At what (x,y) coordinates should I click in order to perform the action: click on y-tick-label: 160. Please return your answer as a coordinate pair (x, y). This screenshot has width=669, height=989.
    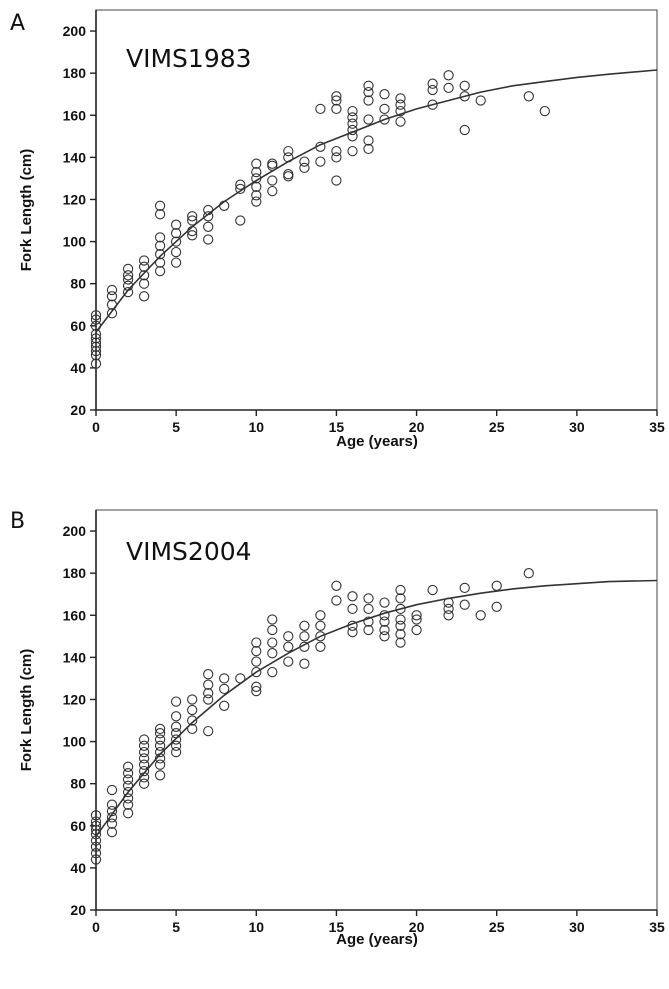
    Looking at the image, I should click on (75, 115).